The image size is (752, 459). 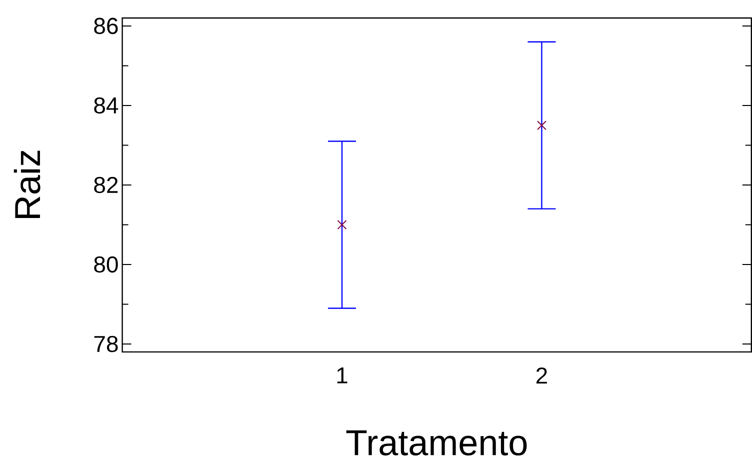 What do you see at coordinates (27, 184) in the screenshot?
I see `y-axis-title: Raiz` at bounding box center [27, 184].